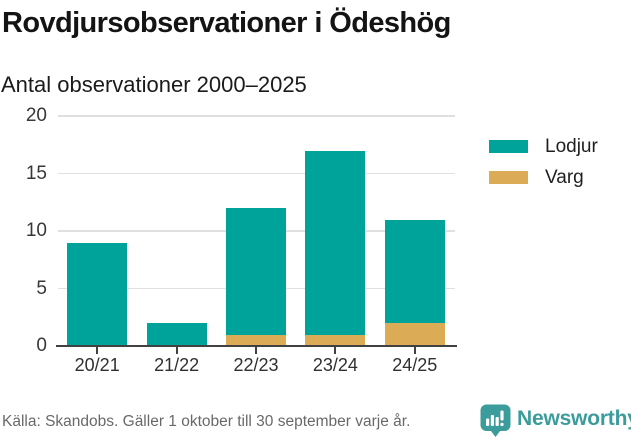 The width and height of the screenshot is (631, 439). What do you see at coordinates (543, 146) in the screenshot?
I see `legend-item-lodjur: Lodjur` at bounding box center [543, 146].